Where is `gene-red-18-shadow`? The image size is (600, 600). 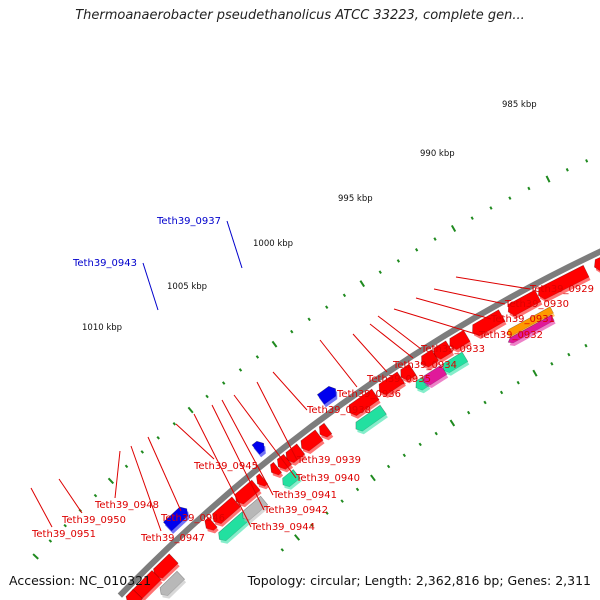 gene-red-18-shadow is located at coordinates (212, 527).